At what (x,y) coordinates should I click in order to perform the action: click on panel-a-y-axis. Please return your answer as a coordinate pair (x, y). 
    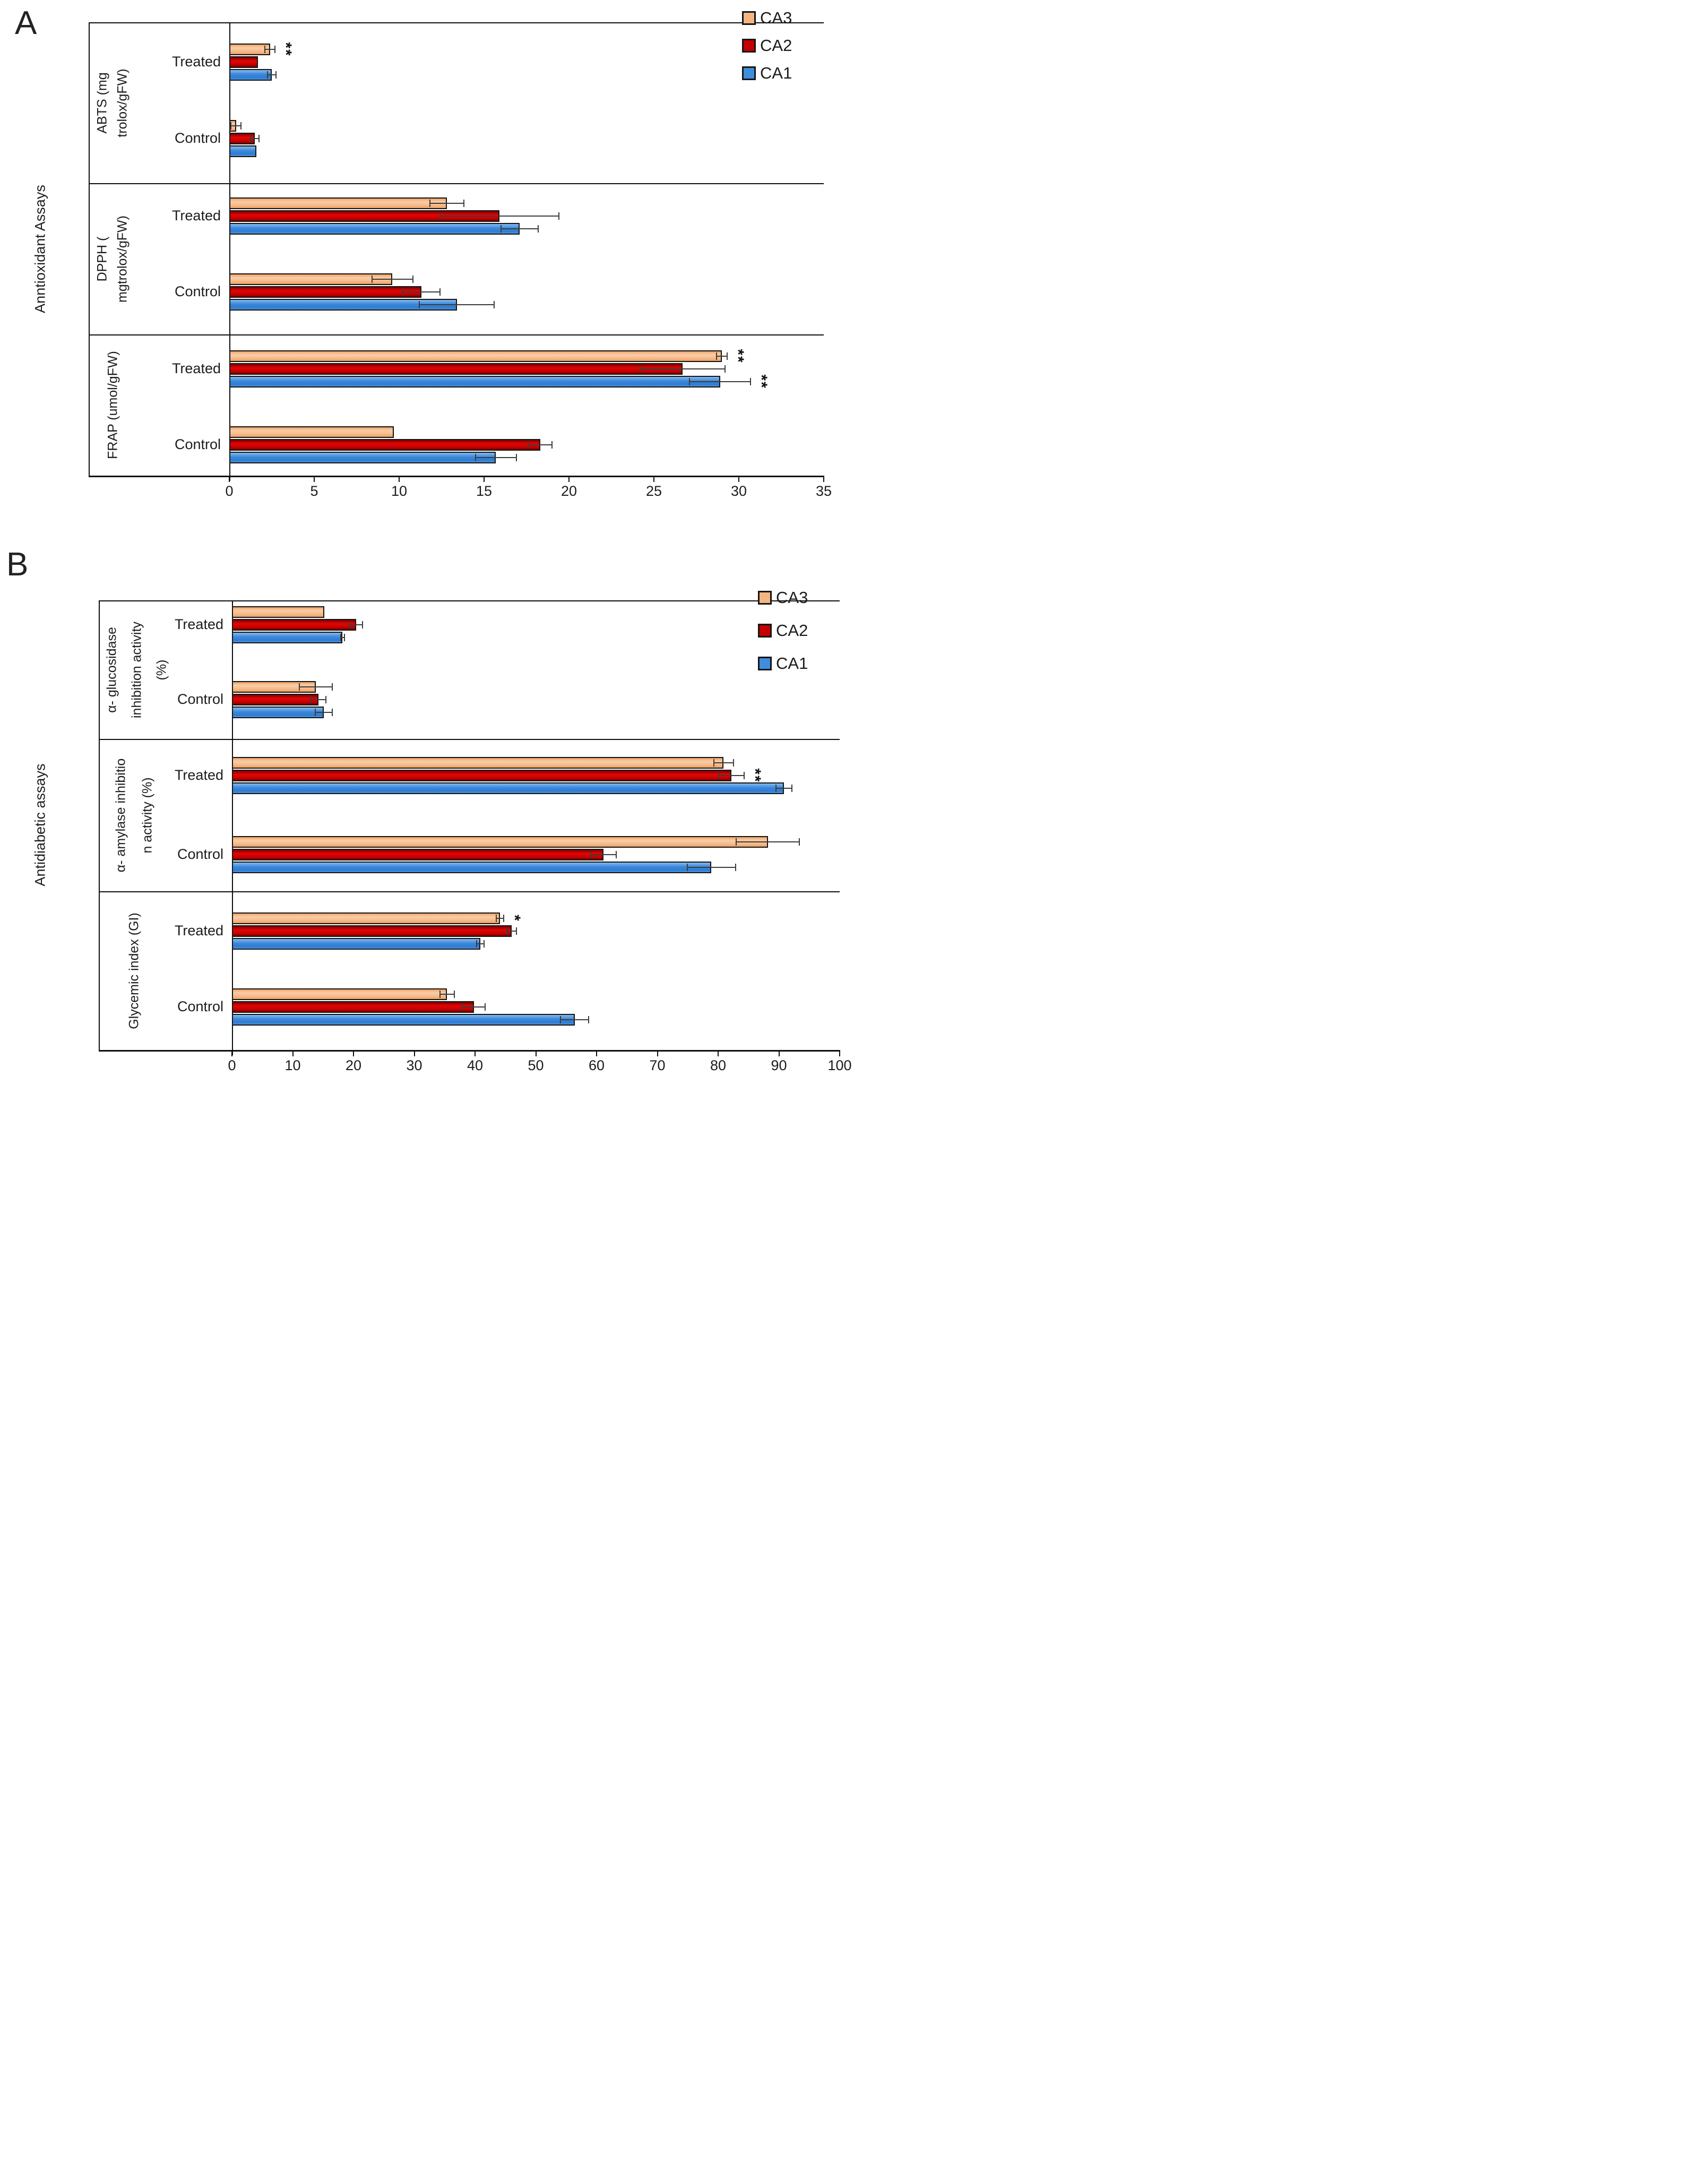
    Looking at the image, I should click on (229, 251).